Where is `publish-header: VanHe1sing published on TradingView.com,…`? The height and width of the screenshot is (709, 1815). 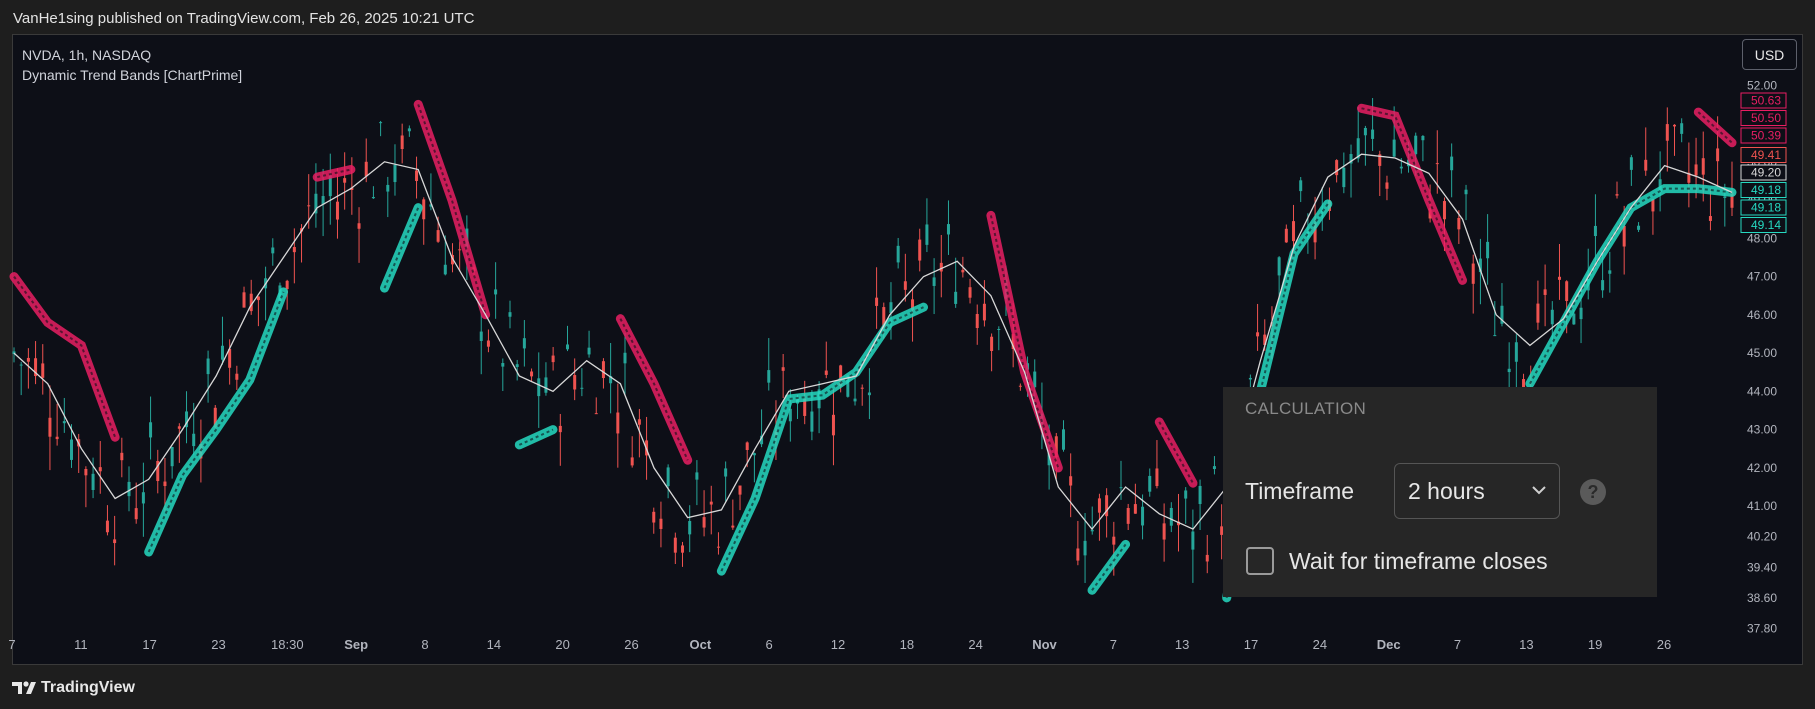
publish-header: VanHe1sing published on TradingView.com,… is located at coordinates (907, 17).